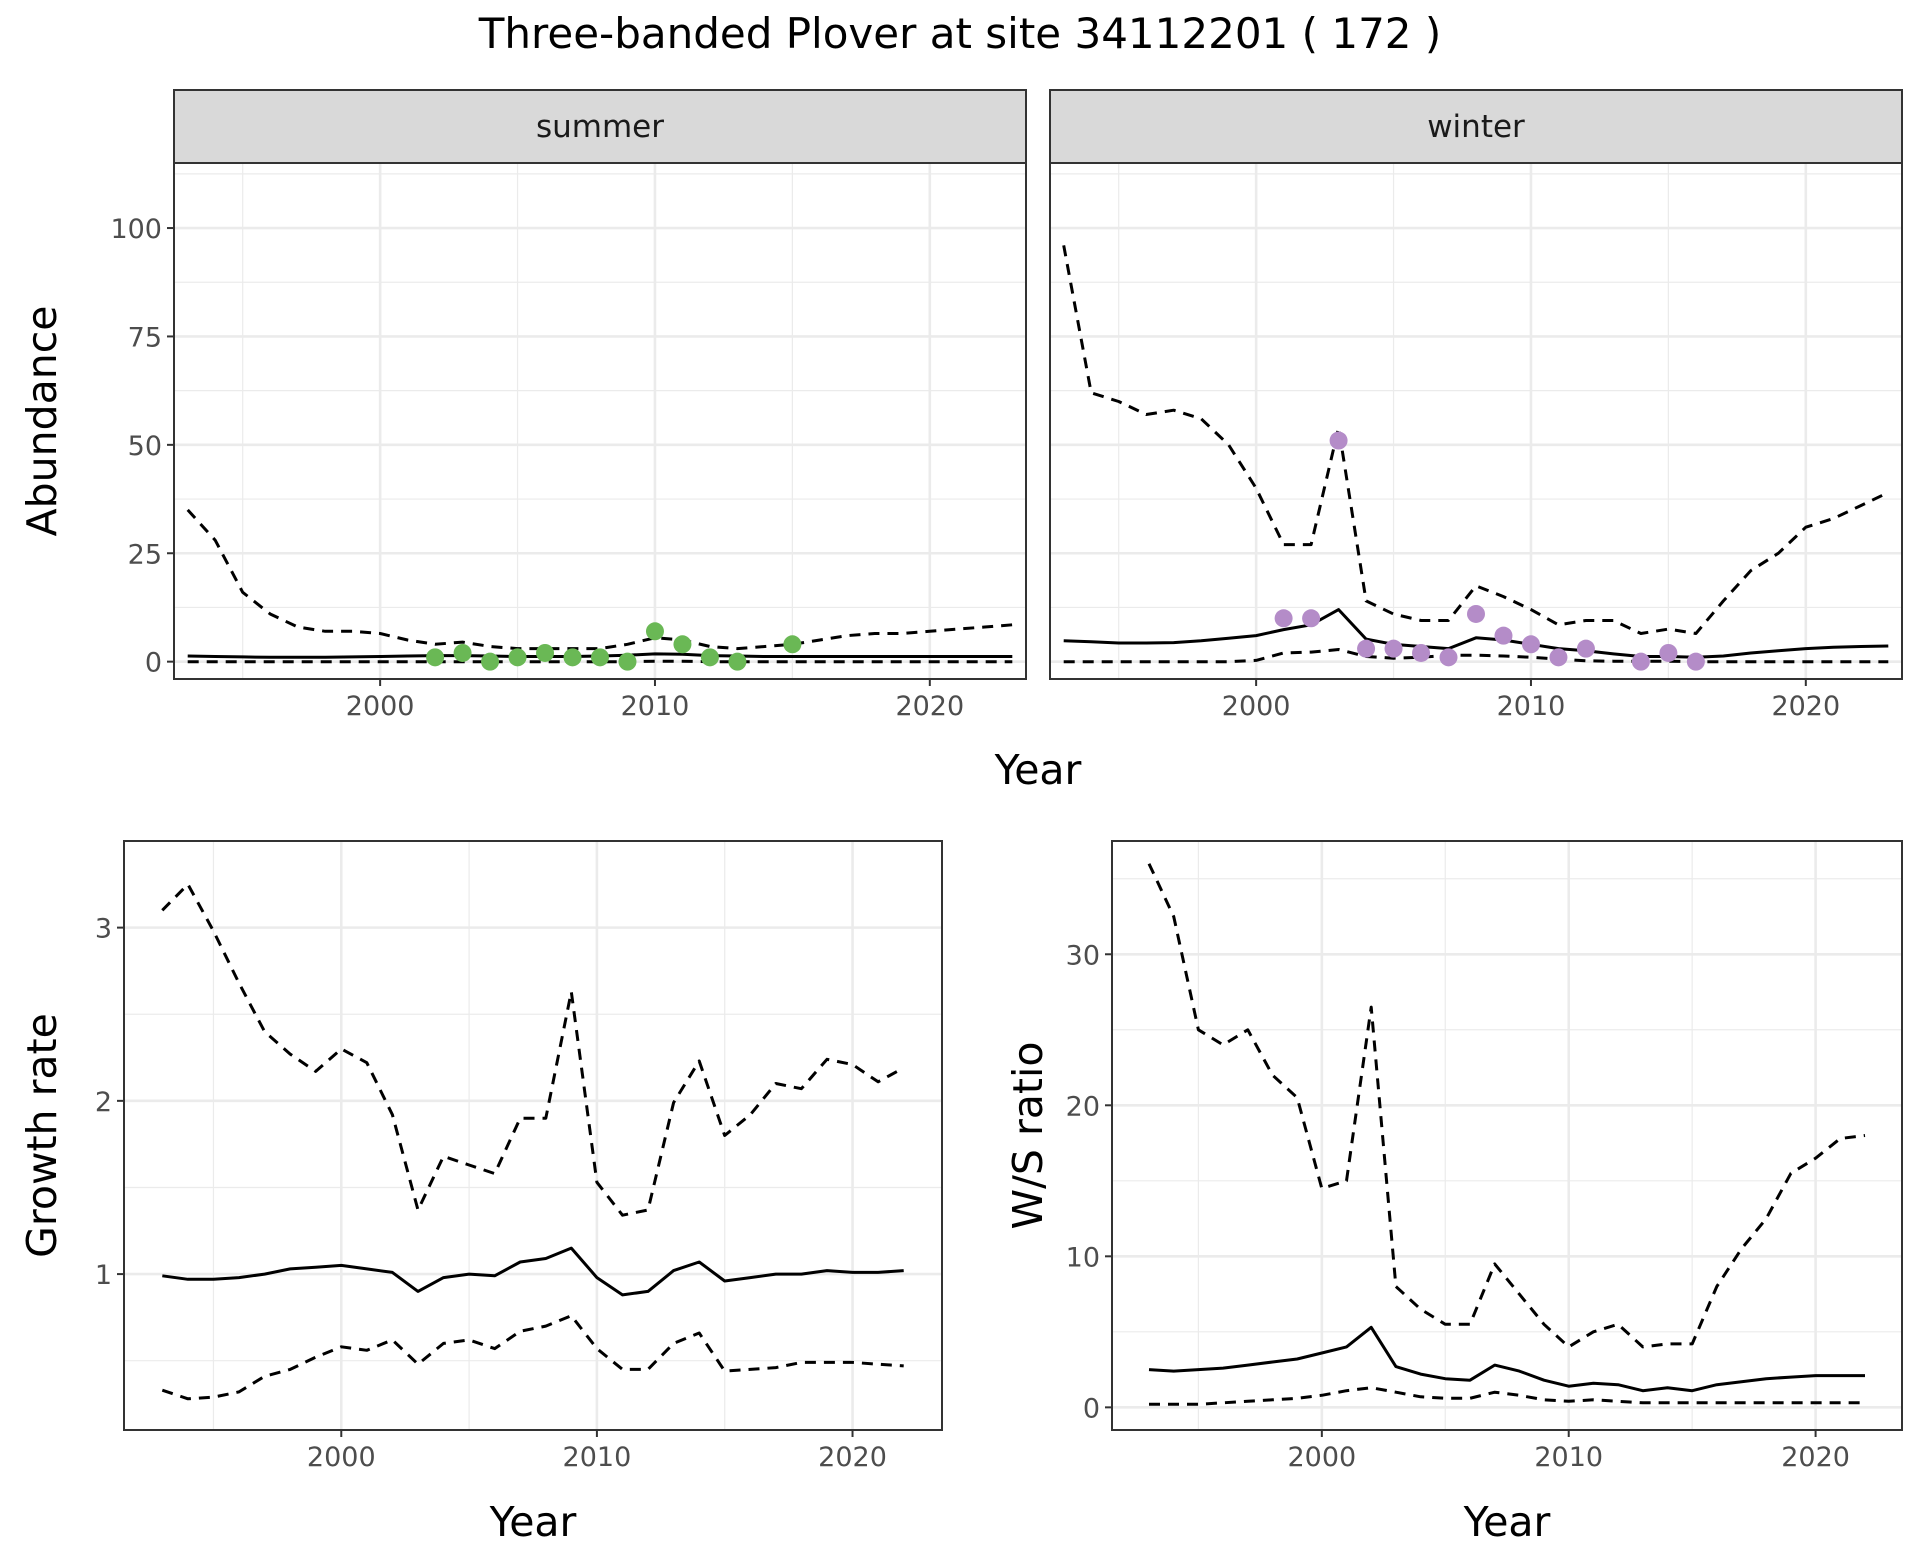 This screenshot has height=1560, width=1920. What do you see at coordinates (103, 1102) in the screenshot?
I see `y-tick-label: 2` at bounding box center [103, 1102].